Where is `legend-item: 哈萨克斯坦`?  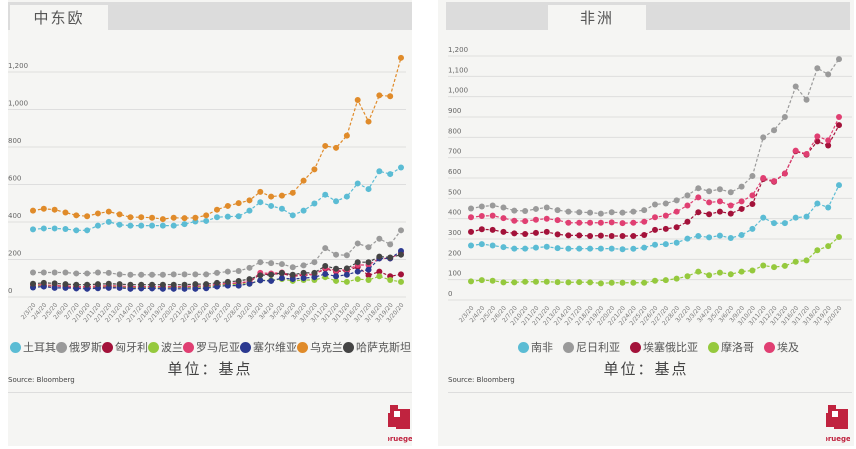 legend-item: 哈萨克斯坦 is located at coordinates (377, 347).